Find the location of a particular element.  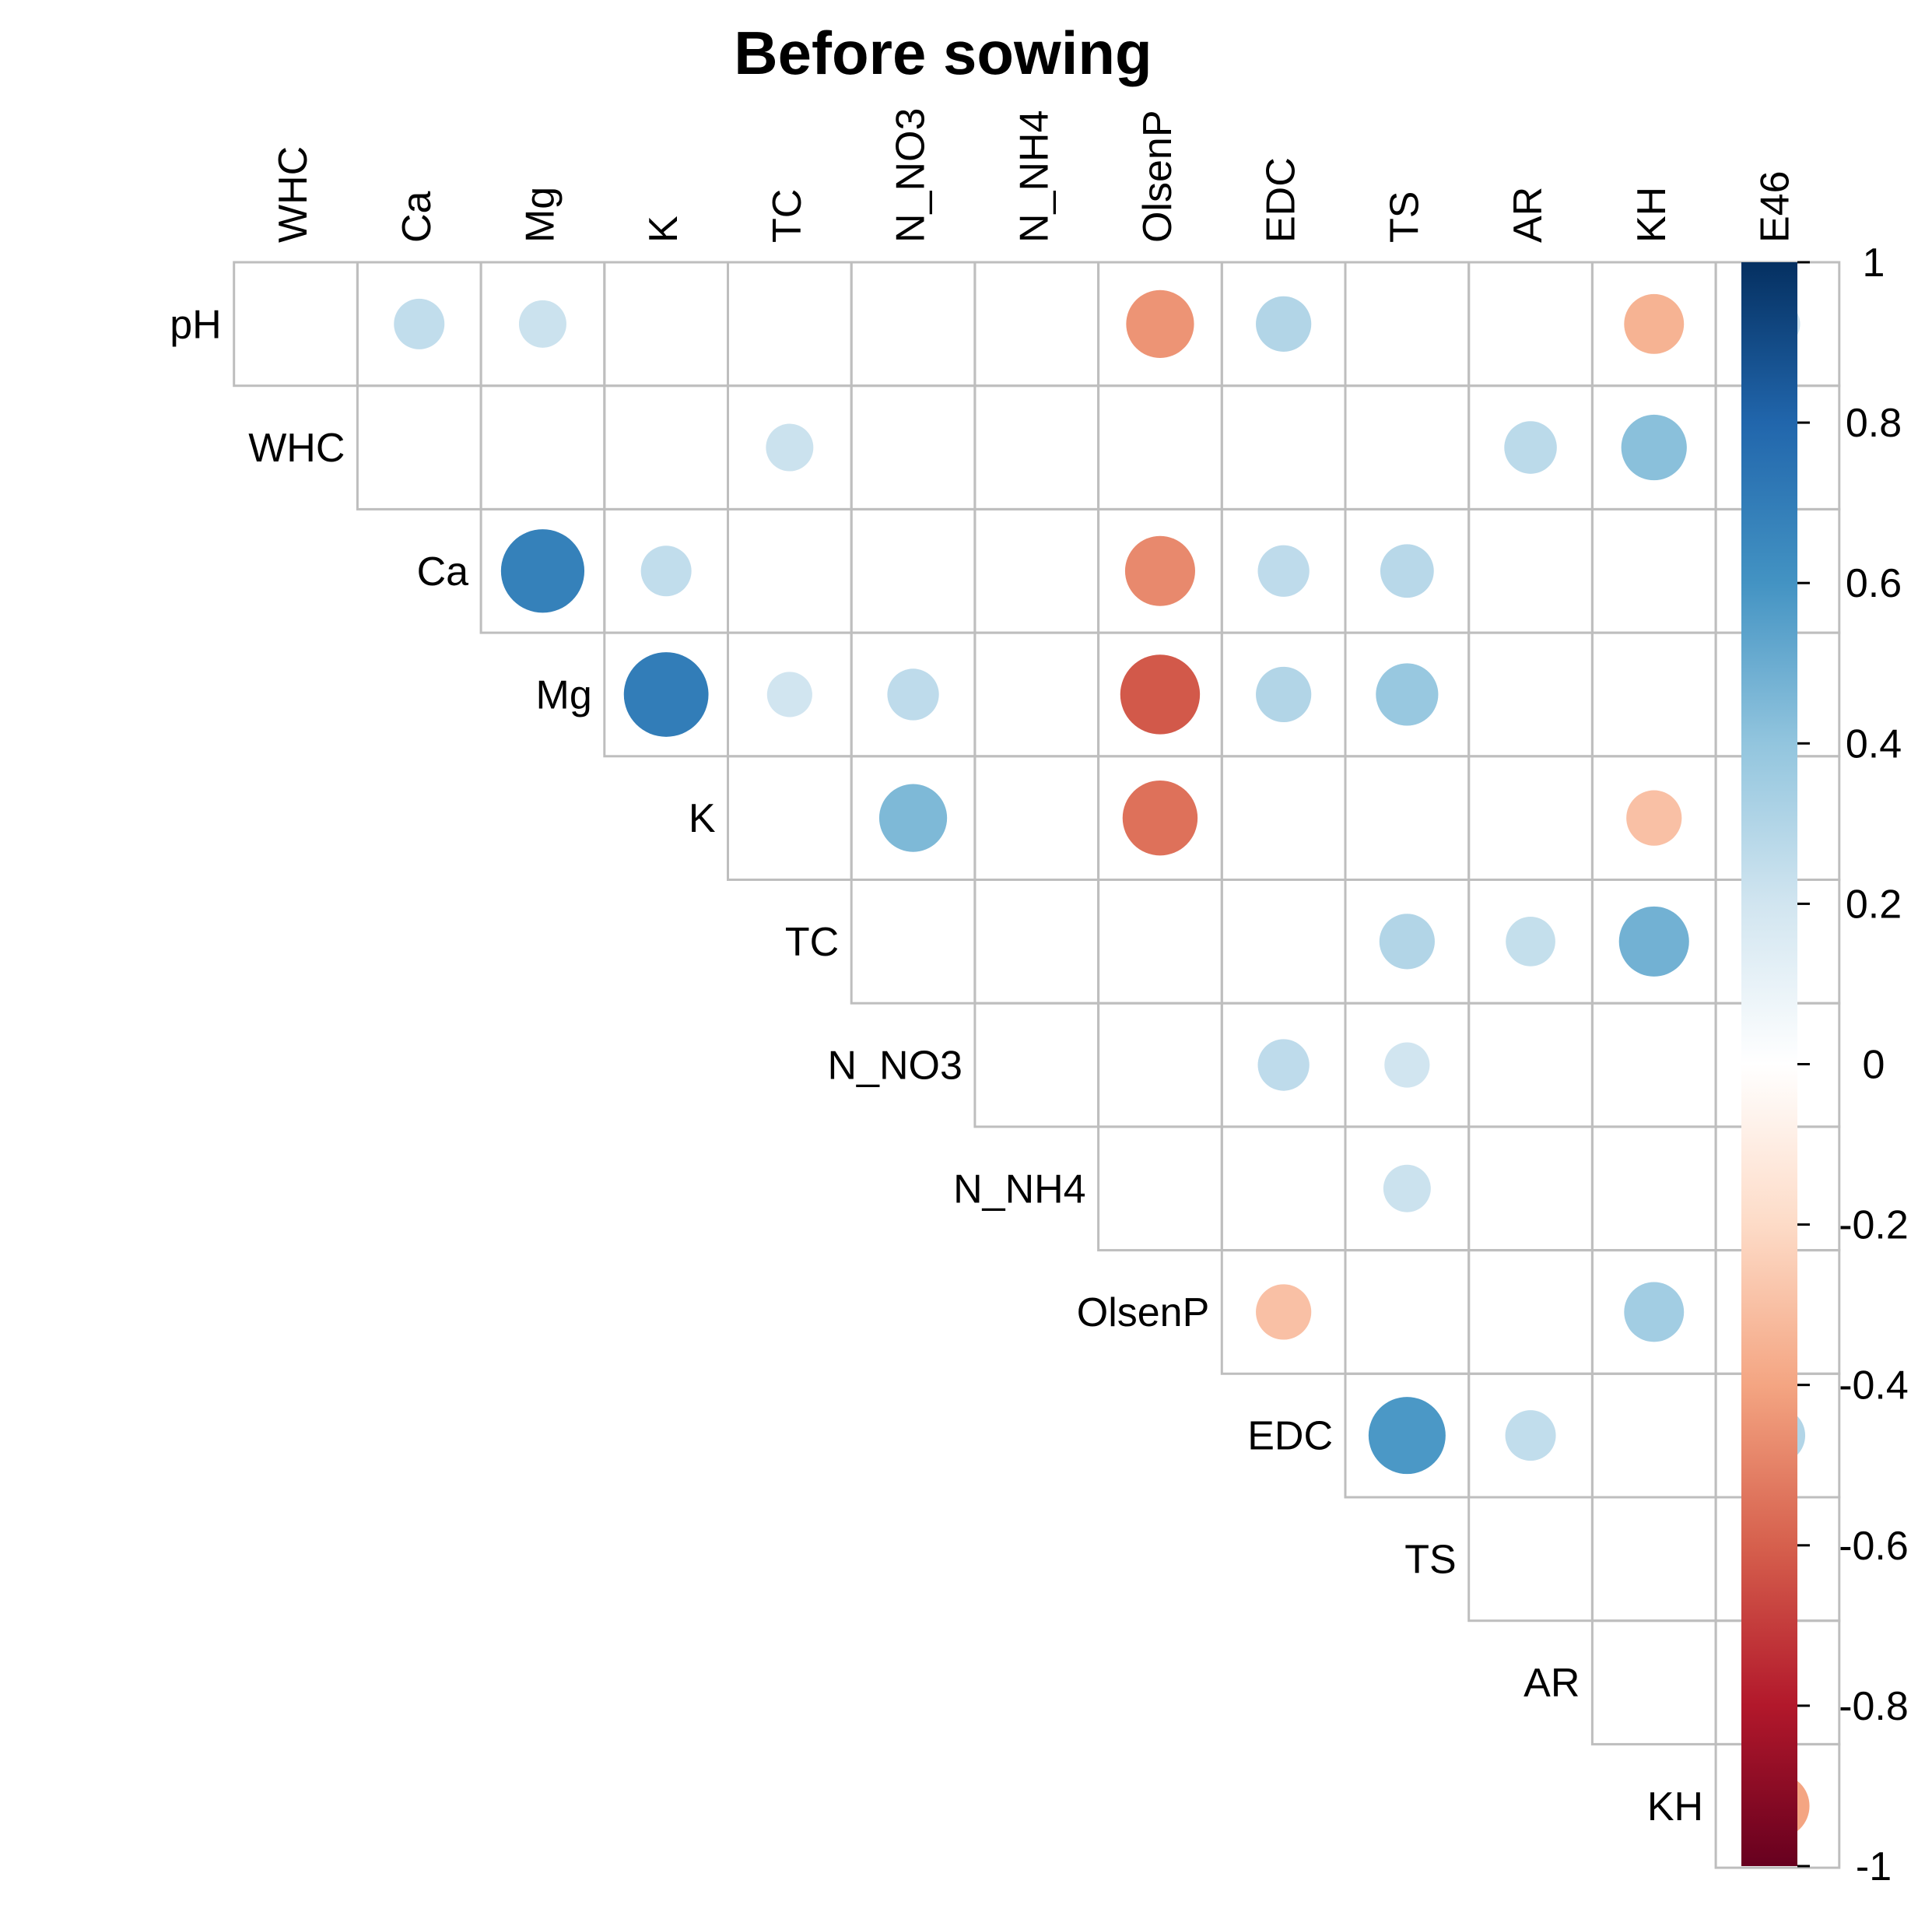

column-label: N_NO3 is located at coordinates (911, 175).